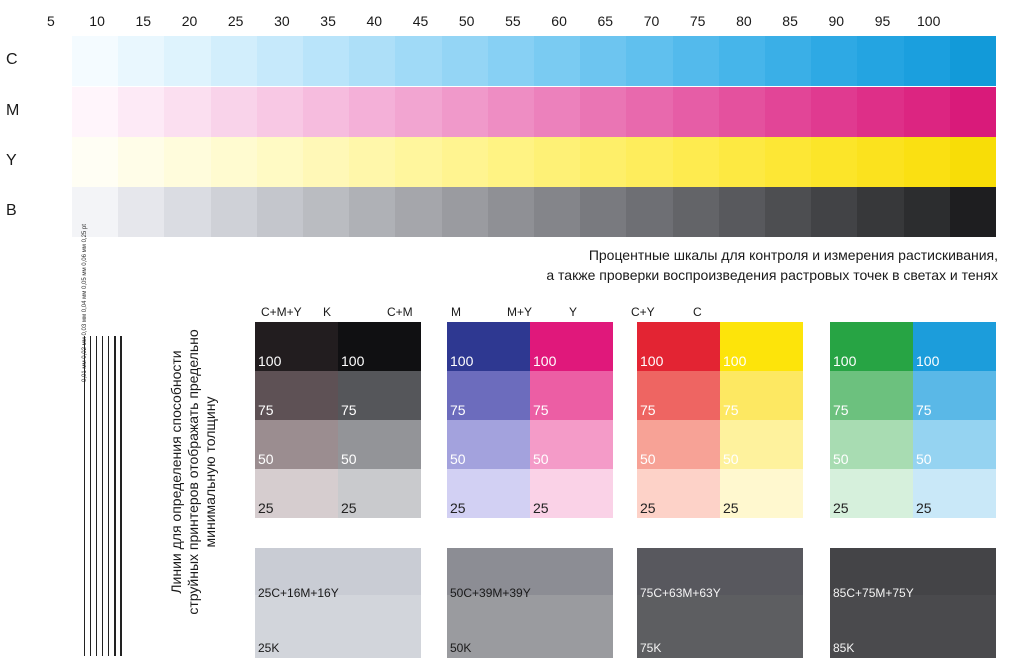  Describe the element at coordinates (648, 459) in the screenshot. I see `patch-percent: 50` at that location.